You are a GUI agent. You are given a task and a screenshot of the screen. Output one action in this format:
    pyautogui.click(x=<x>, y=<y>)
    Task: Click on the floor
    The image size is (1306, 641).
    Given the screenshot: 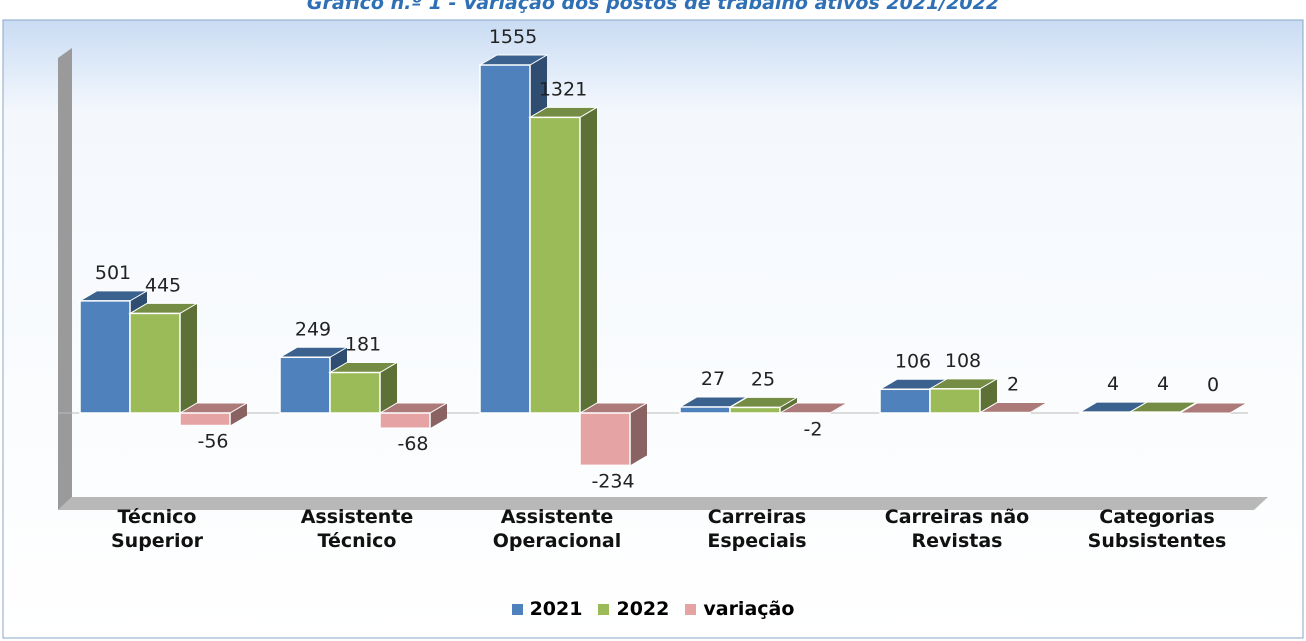 What is the action you would take?
    pyautogui.click(x=663, y=503)
    